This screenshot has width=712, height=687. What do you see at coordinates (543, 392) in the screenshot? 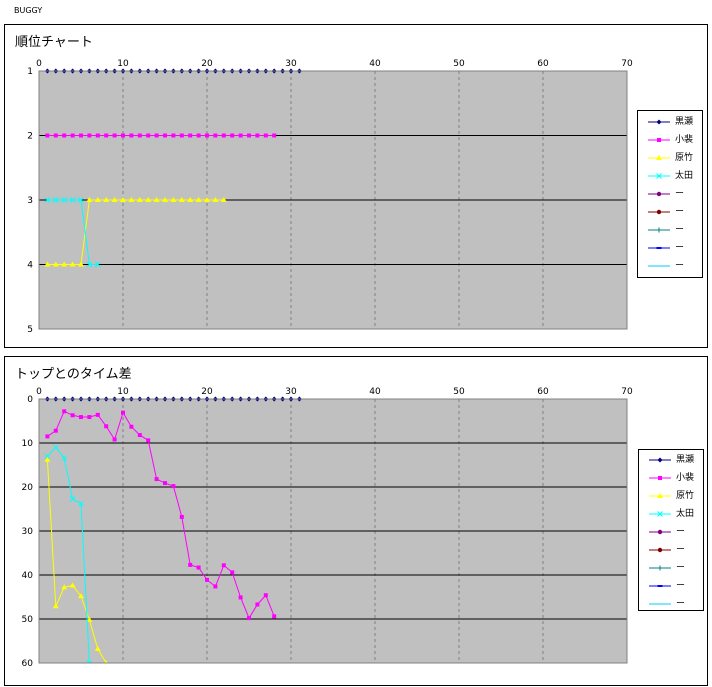
I see `x-tick-label: 60` at bounding box center [543, 392].